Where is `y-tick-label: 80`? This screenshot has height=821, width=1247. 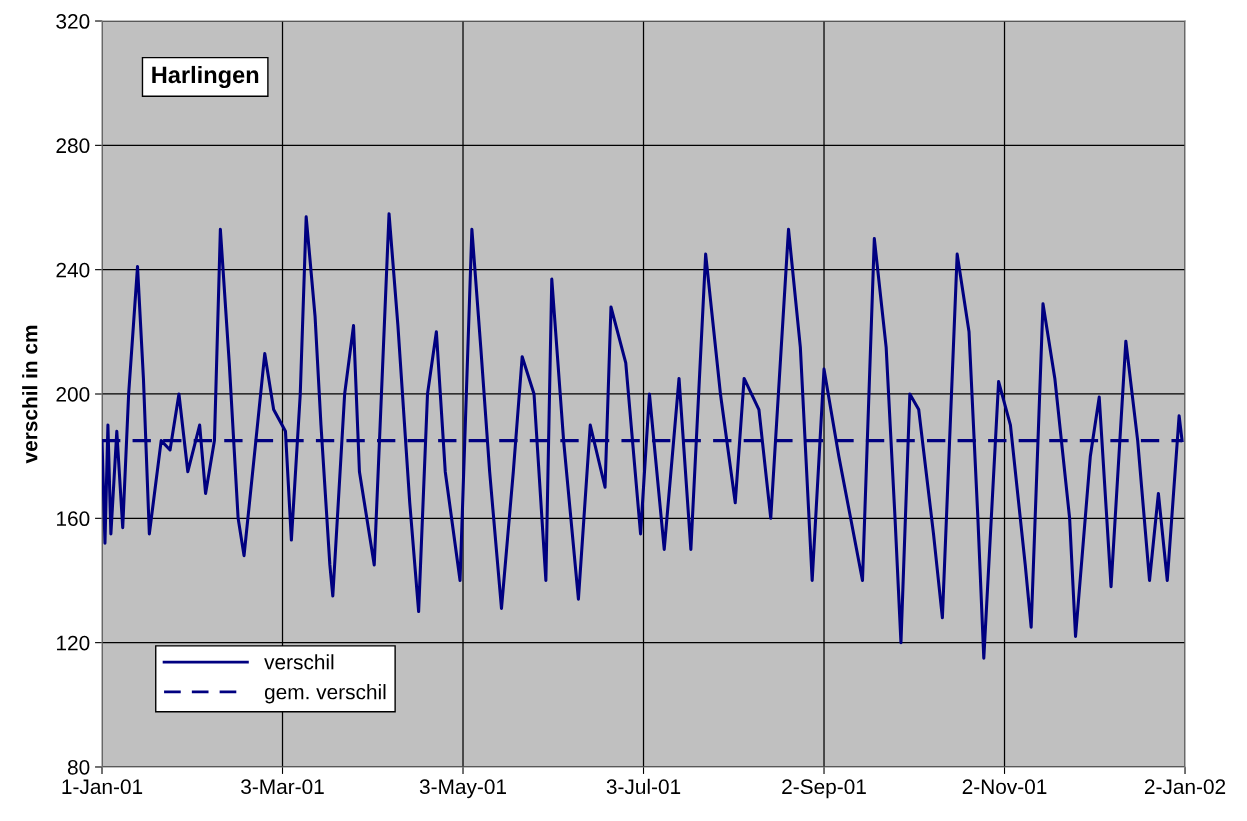 y-tick-label: 80 is located at coordinates (78, 767).